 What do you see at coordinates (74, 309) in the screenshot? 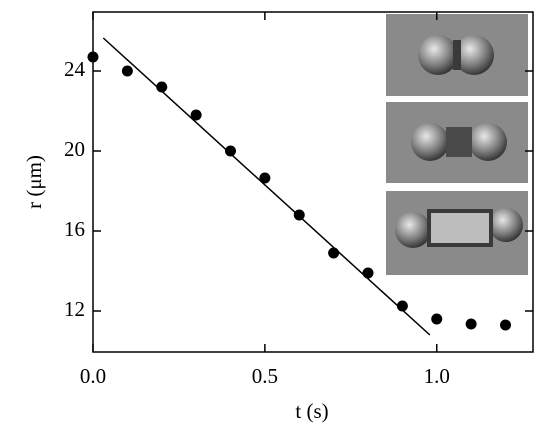
I see `y-tick-label: 12` at bounding box center [74, 309].